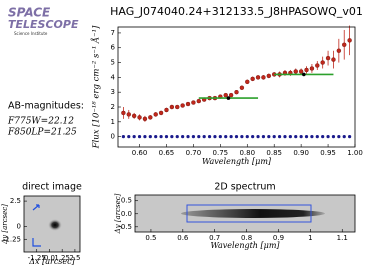 The image size is (374, 267). What do you see at coordinates (214, 238) in the screenshot?
I see `x-tick-label: 0.7` at bounding box center [214, 238].